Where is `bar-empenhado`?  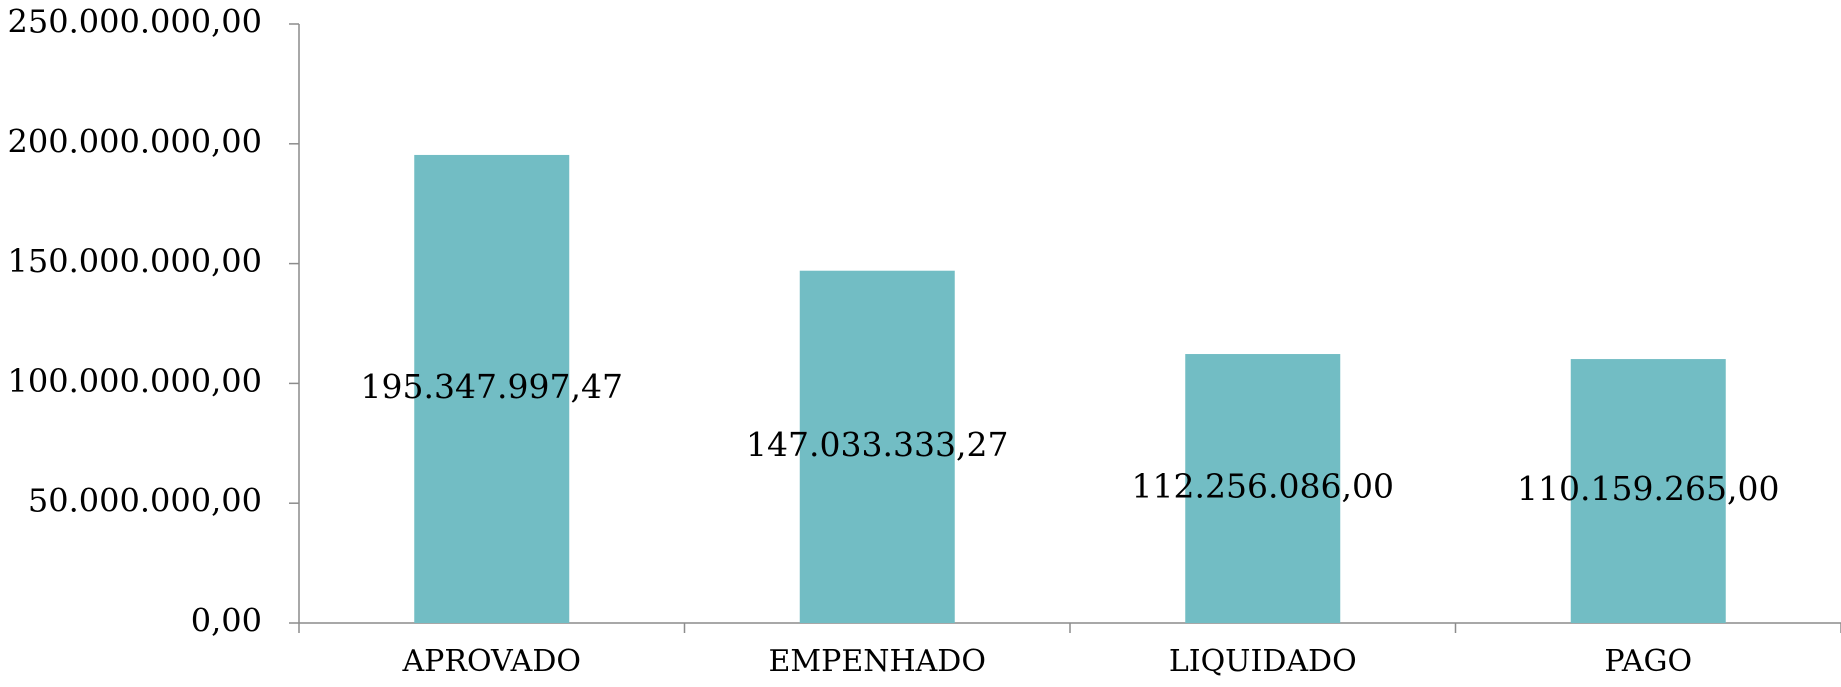 bar-empenhado is located at coordinates (877, 446).